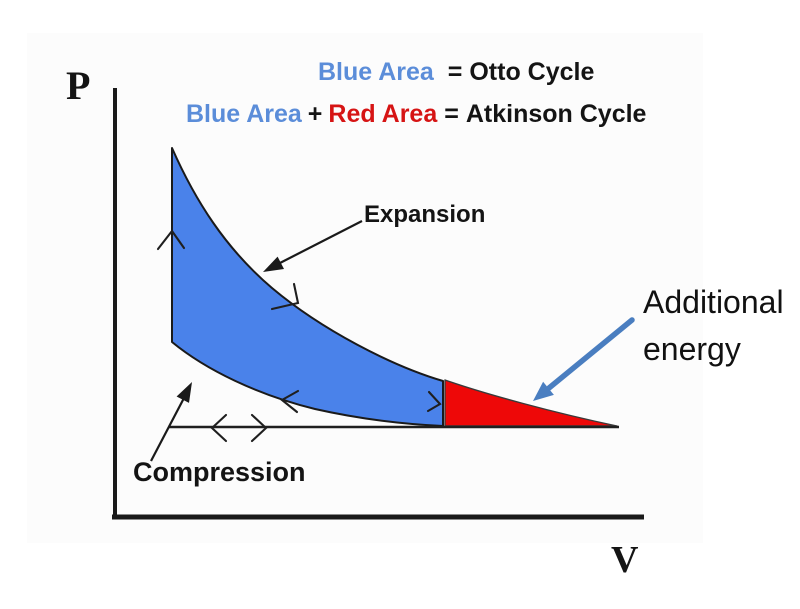 This screenshot has height=609, width=800. I want to click on pressure-axis-label: P, so click(78, 85).